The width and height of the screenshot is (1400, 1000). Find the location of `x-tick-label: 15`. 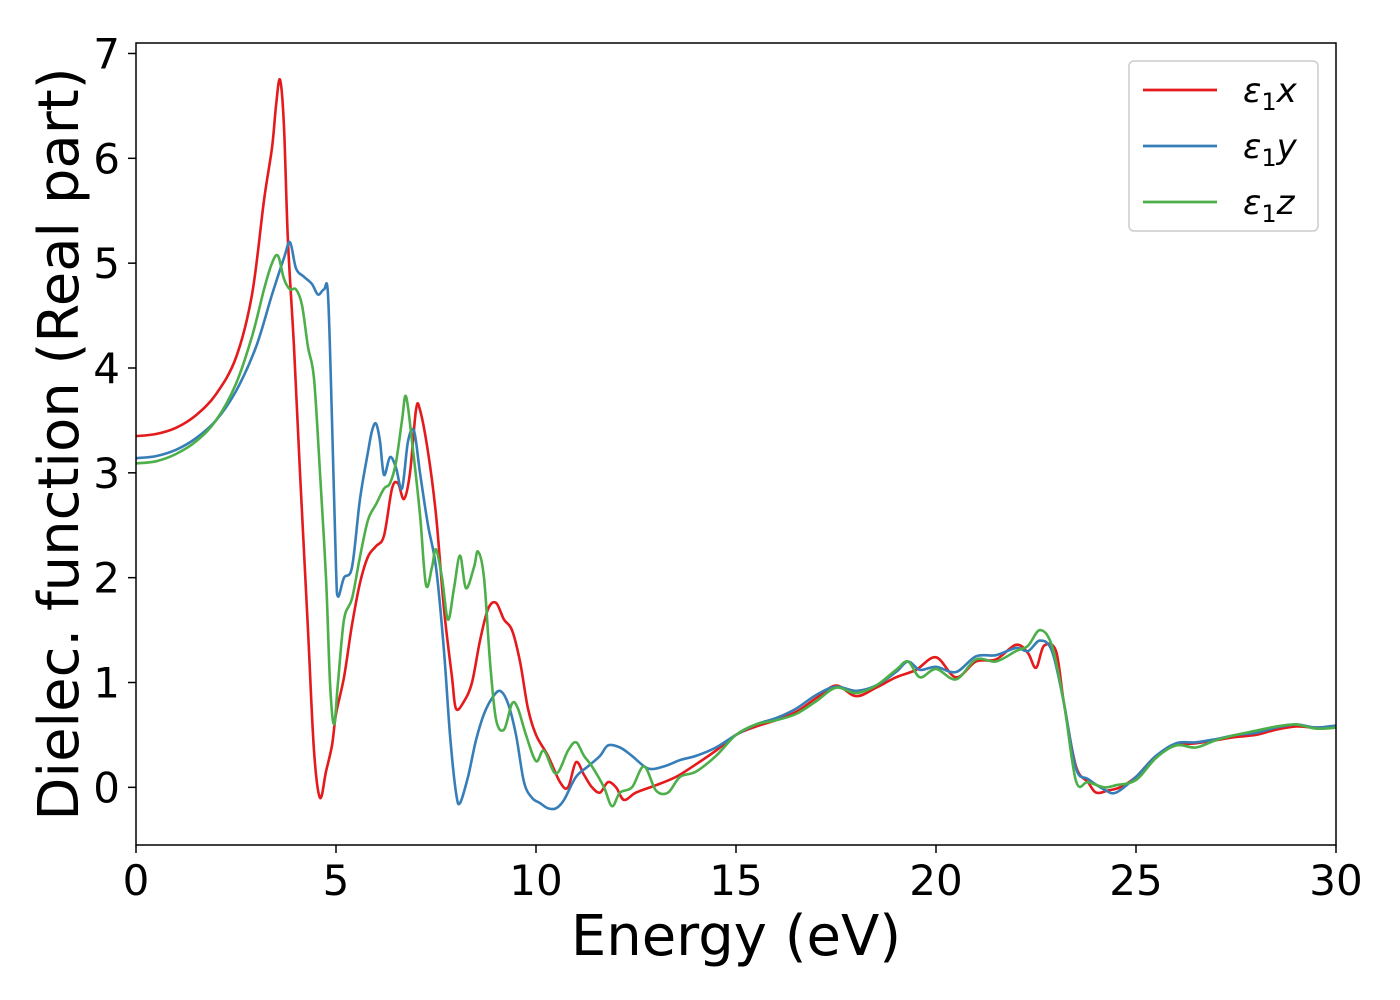

x-tick-label: 15 is located at coordinates (735, 880).